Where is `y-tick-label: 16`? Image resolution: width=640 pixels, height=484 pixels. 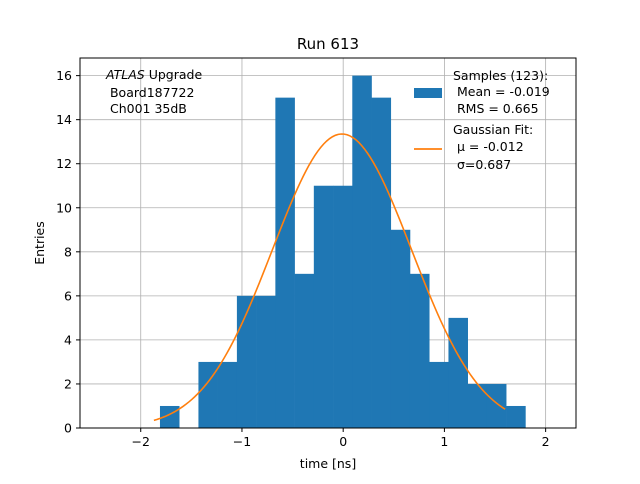 y-tick-label: 16 is located at coordinates (64, 75).